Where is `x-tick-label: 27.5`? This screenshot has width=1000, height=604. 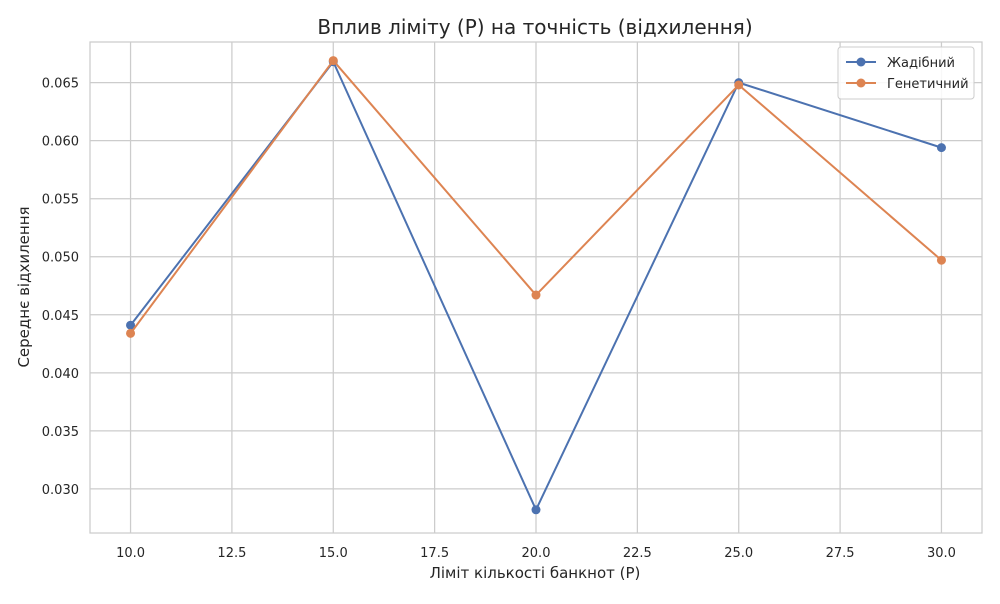 x-tick-label: 27.5 is located at coordinates (840, 553).